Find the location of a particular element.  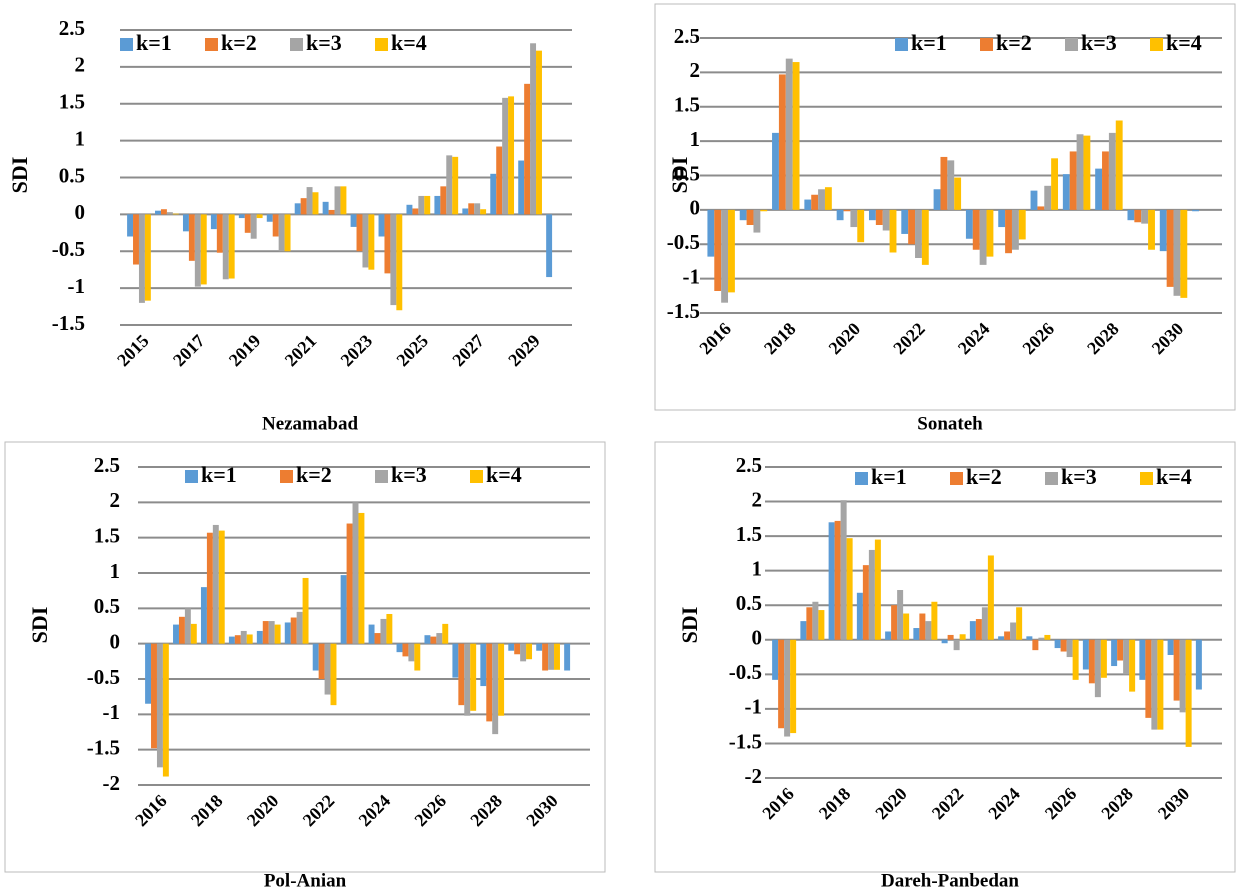

legend-label: k=3 is located at coordinates (409, 474).